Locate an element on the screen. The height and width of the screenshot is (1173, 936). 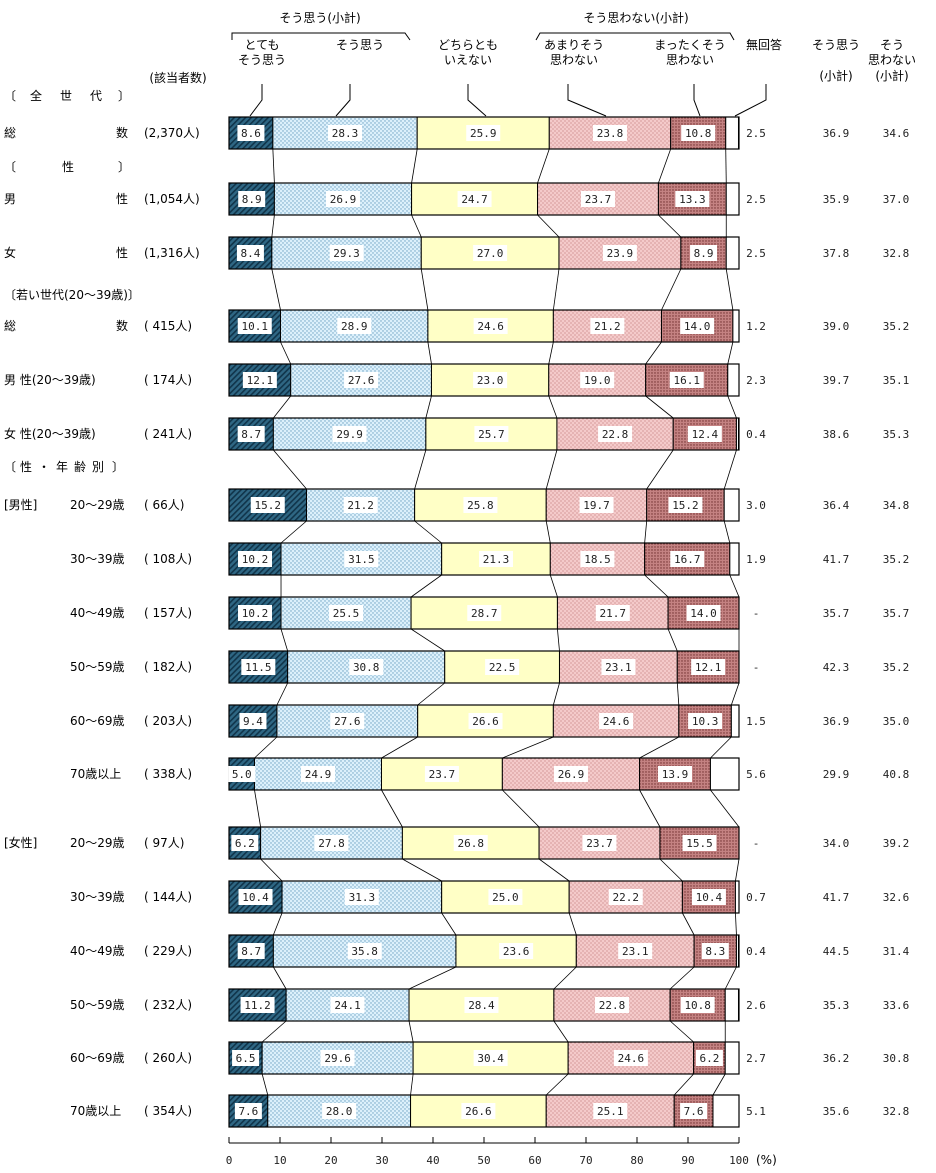
row-count: ( 144人) is located at coordinates (168, 897).